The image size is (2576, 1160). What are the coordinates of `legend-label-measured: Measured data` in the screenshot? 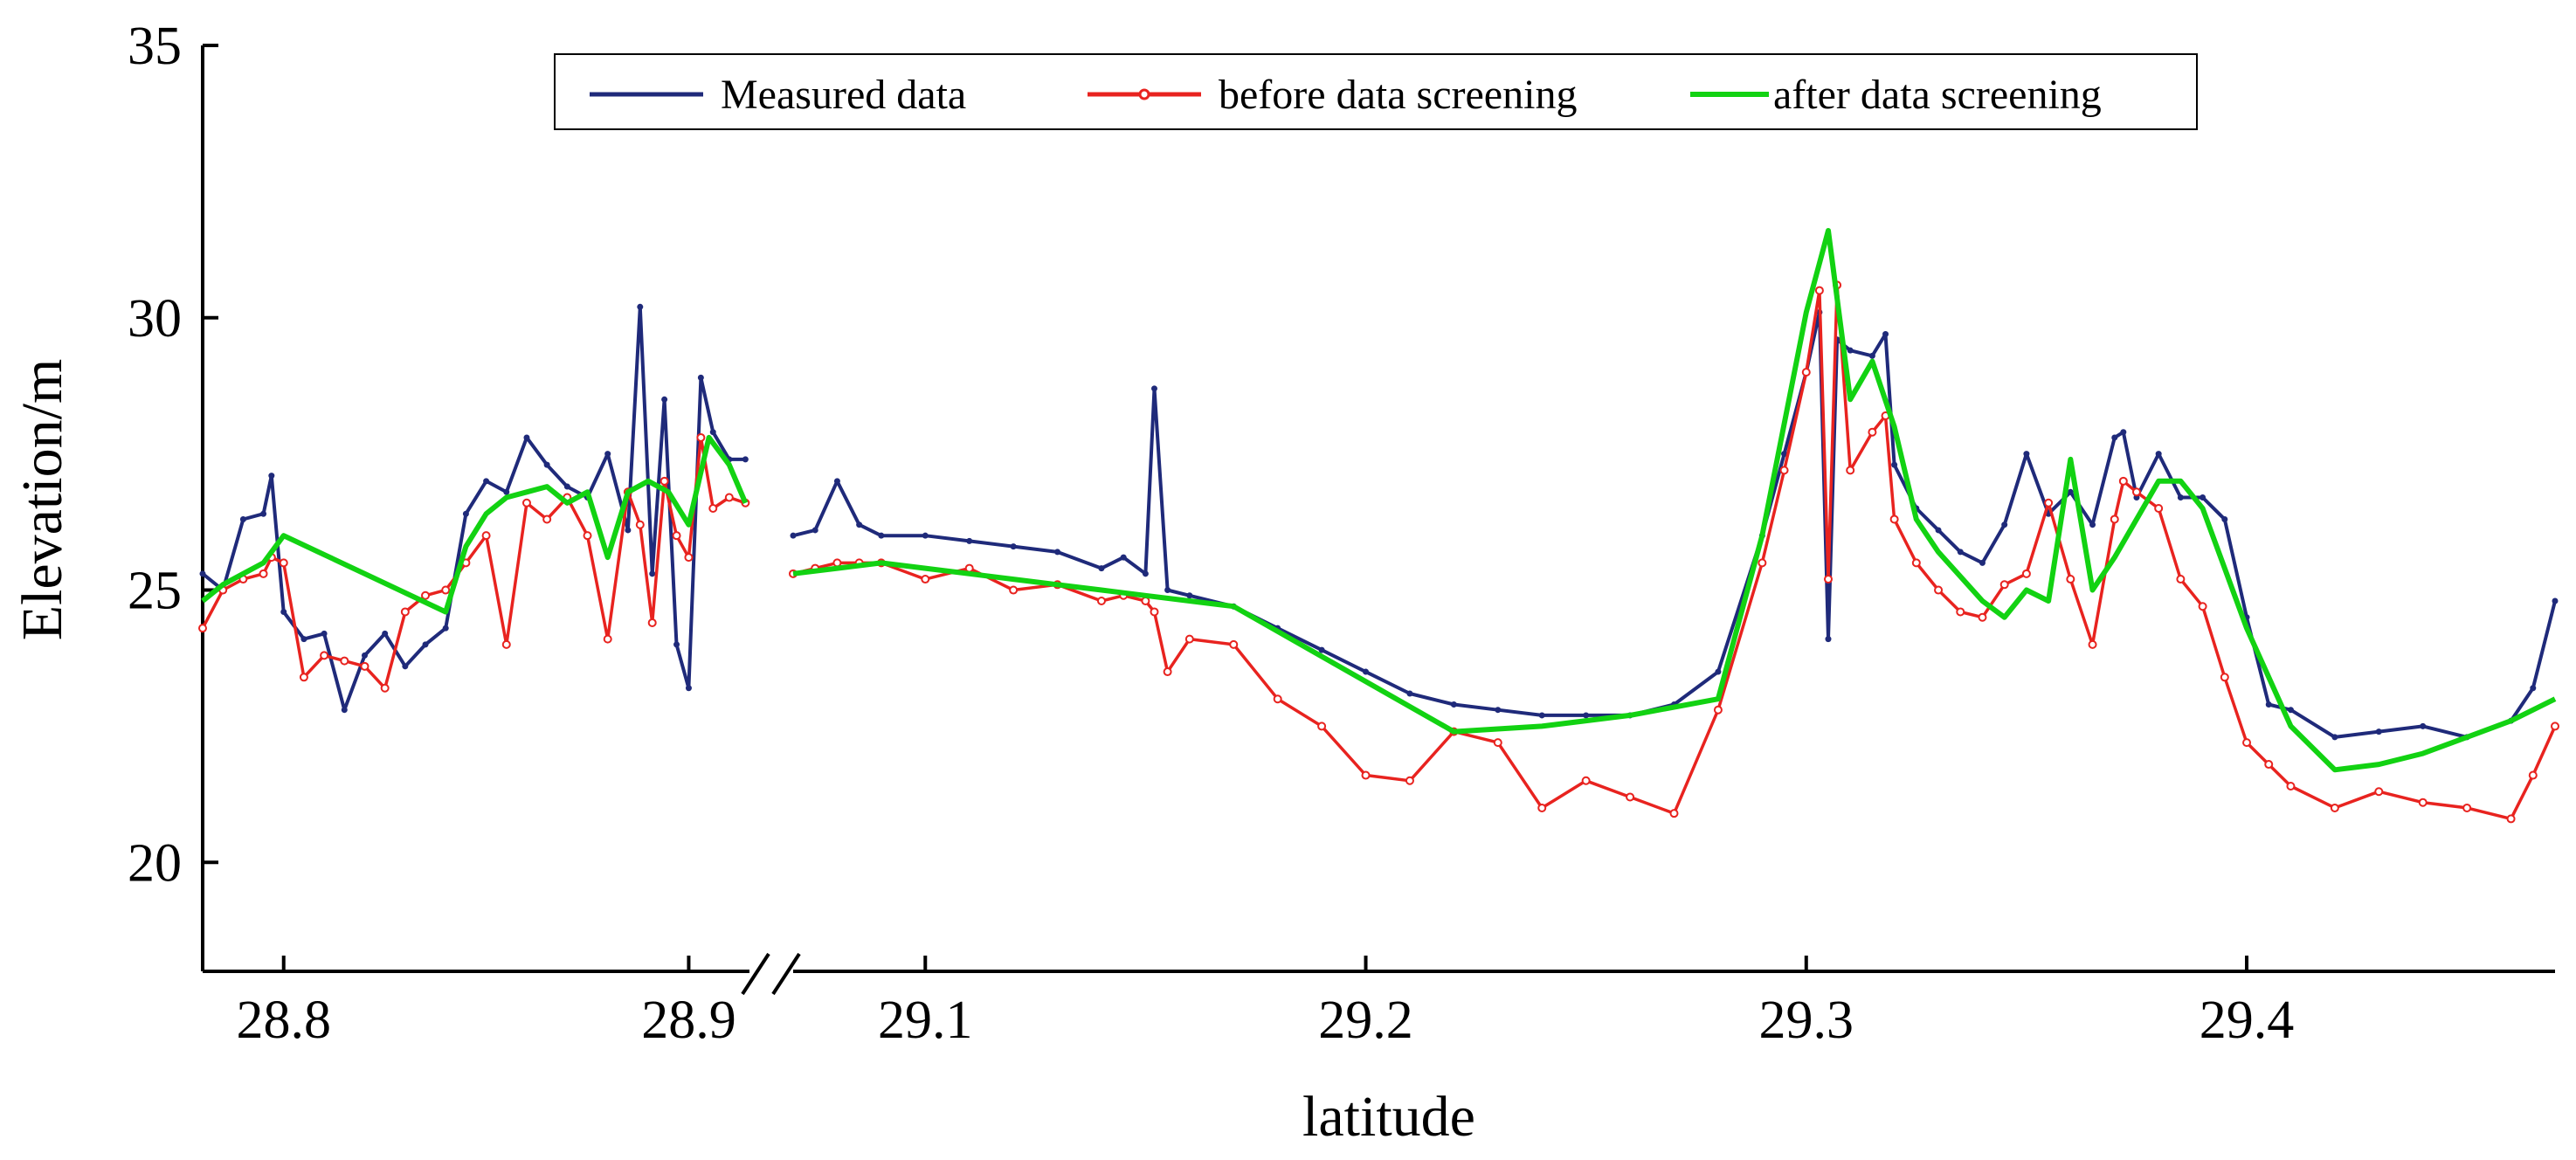 It's located at (843, 95).